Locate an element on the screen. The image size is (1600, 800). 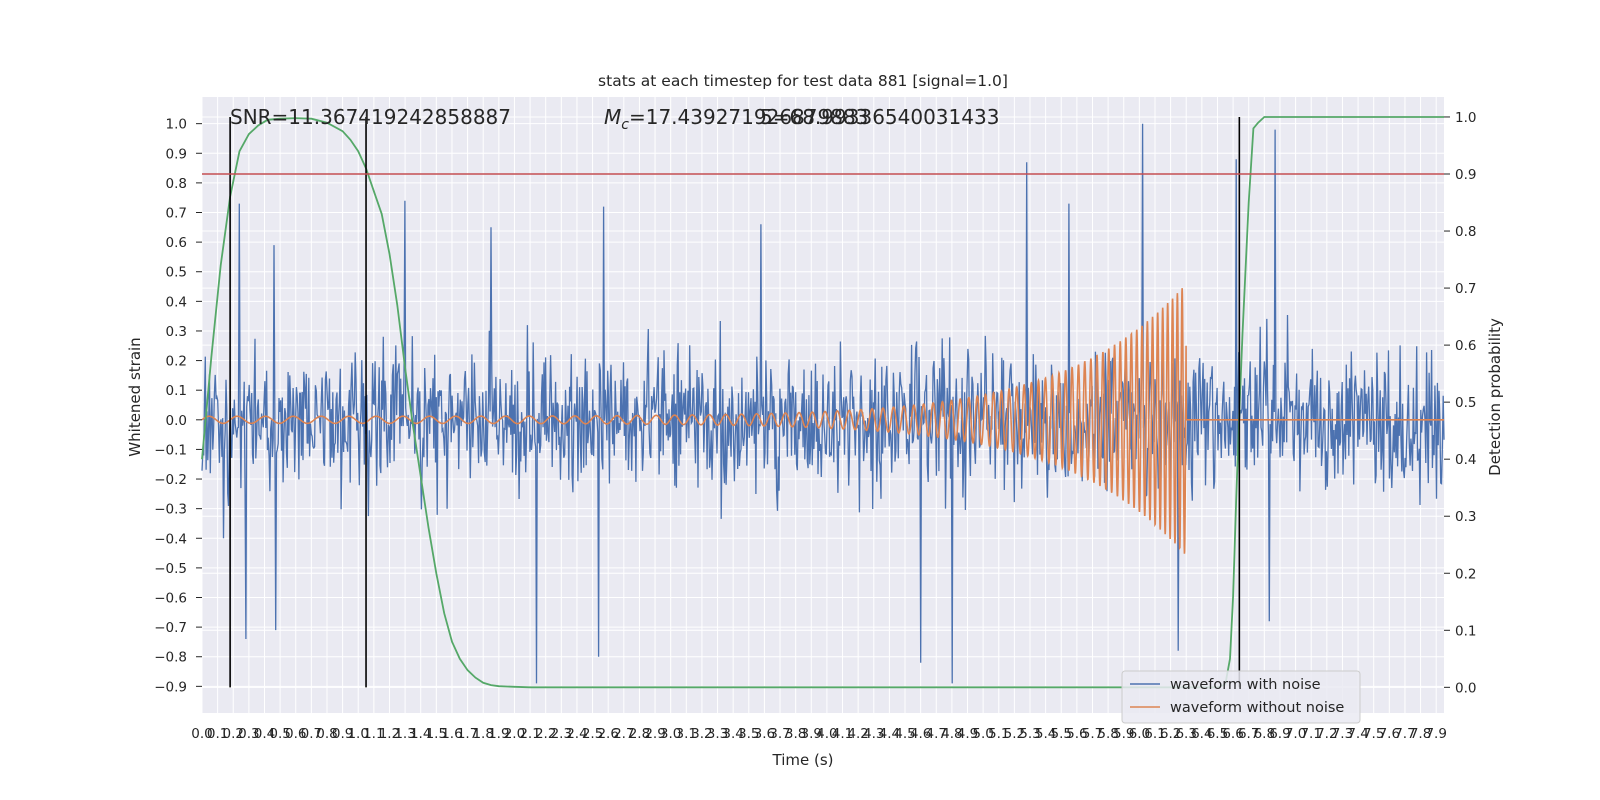
y2-axis-label: Detection probability is located at coordinates (1495, 397).